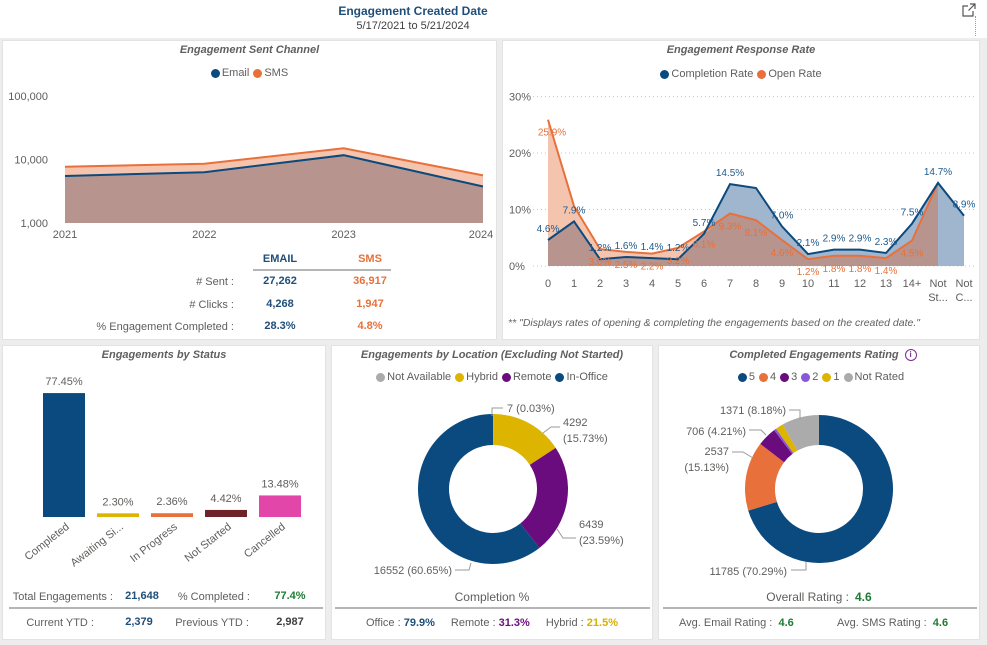 The image size is (987, 645). What do you see at coordinates (910, 355) in the screenshot?
I see `info-icon: i` at bounding box center [910, 355].